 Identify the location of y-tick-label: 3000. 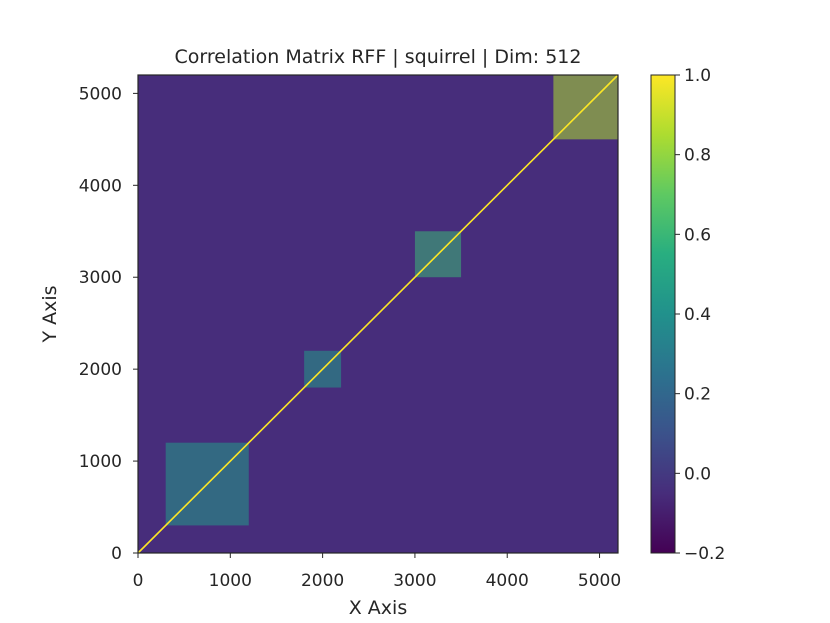
(100, 278).